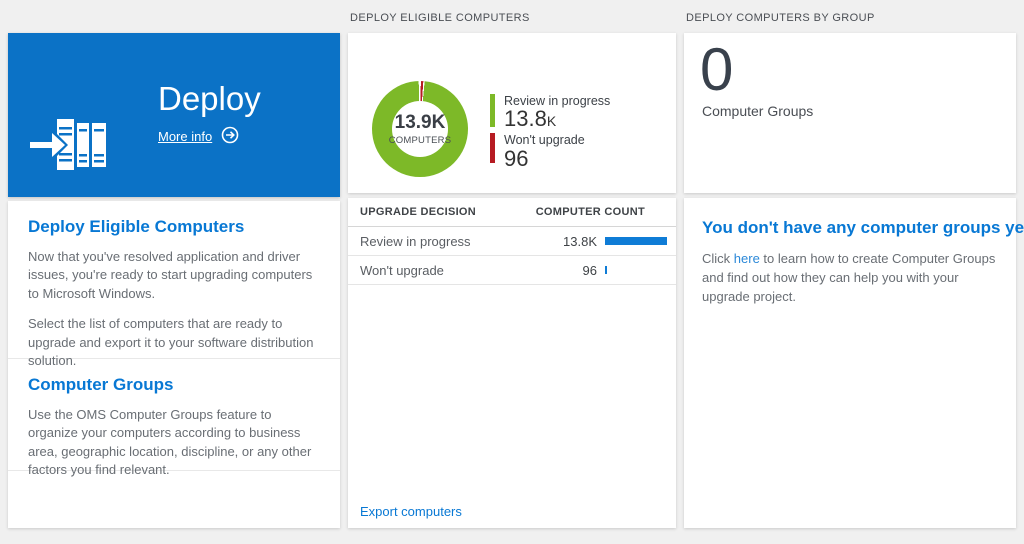  Describe the element at coordinates (411, 511) in the screenshot. I see `export-computers-link: Export computers` at that location.